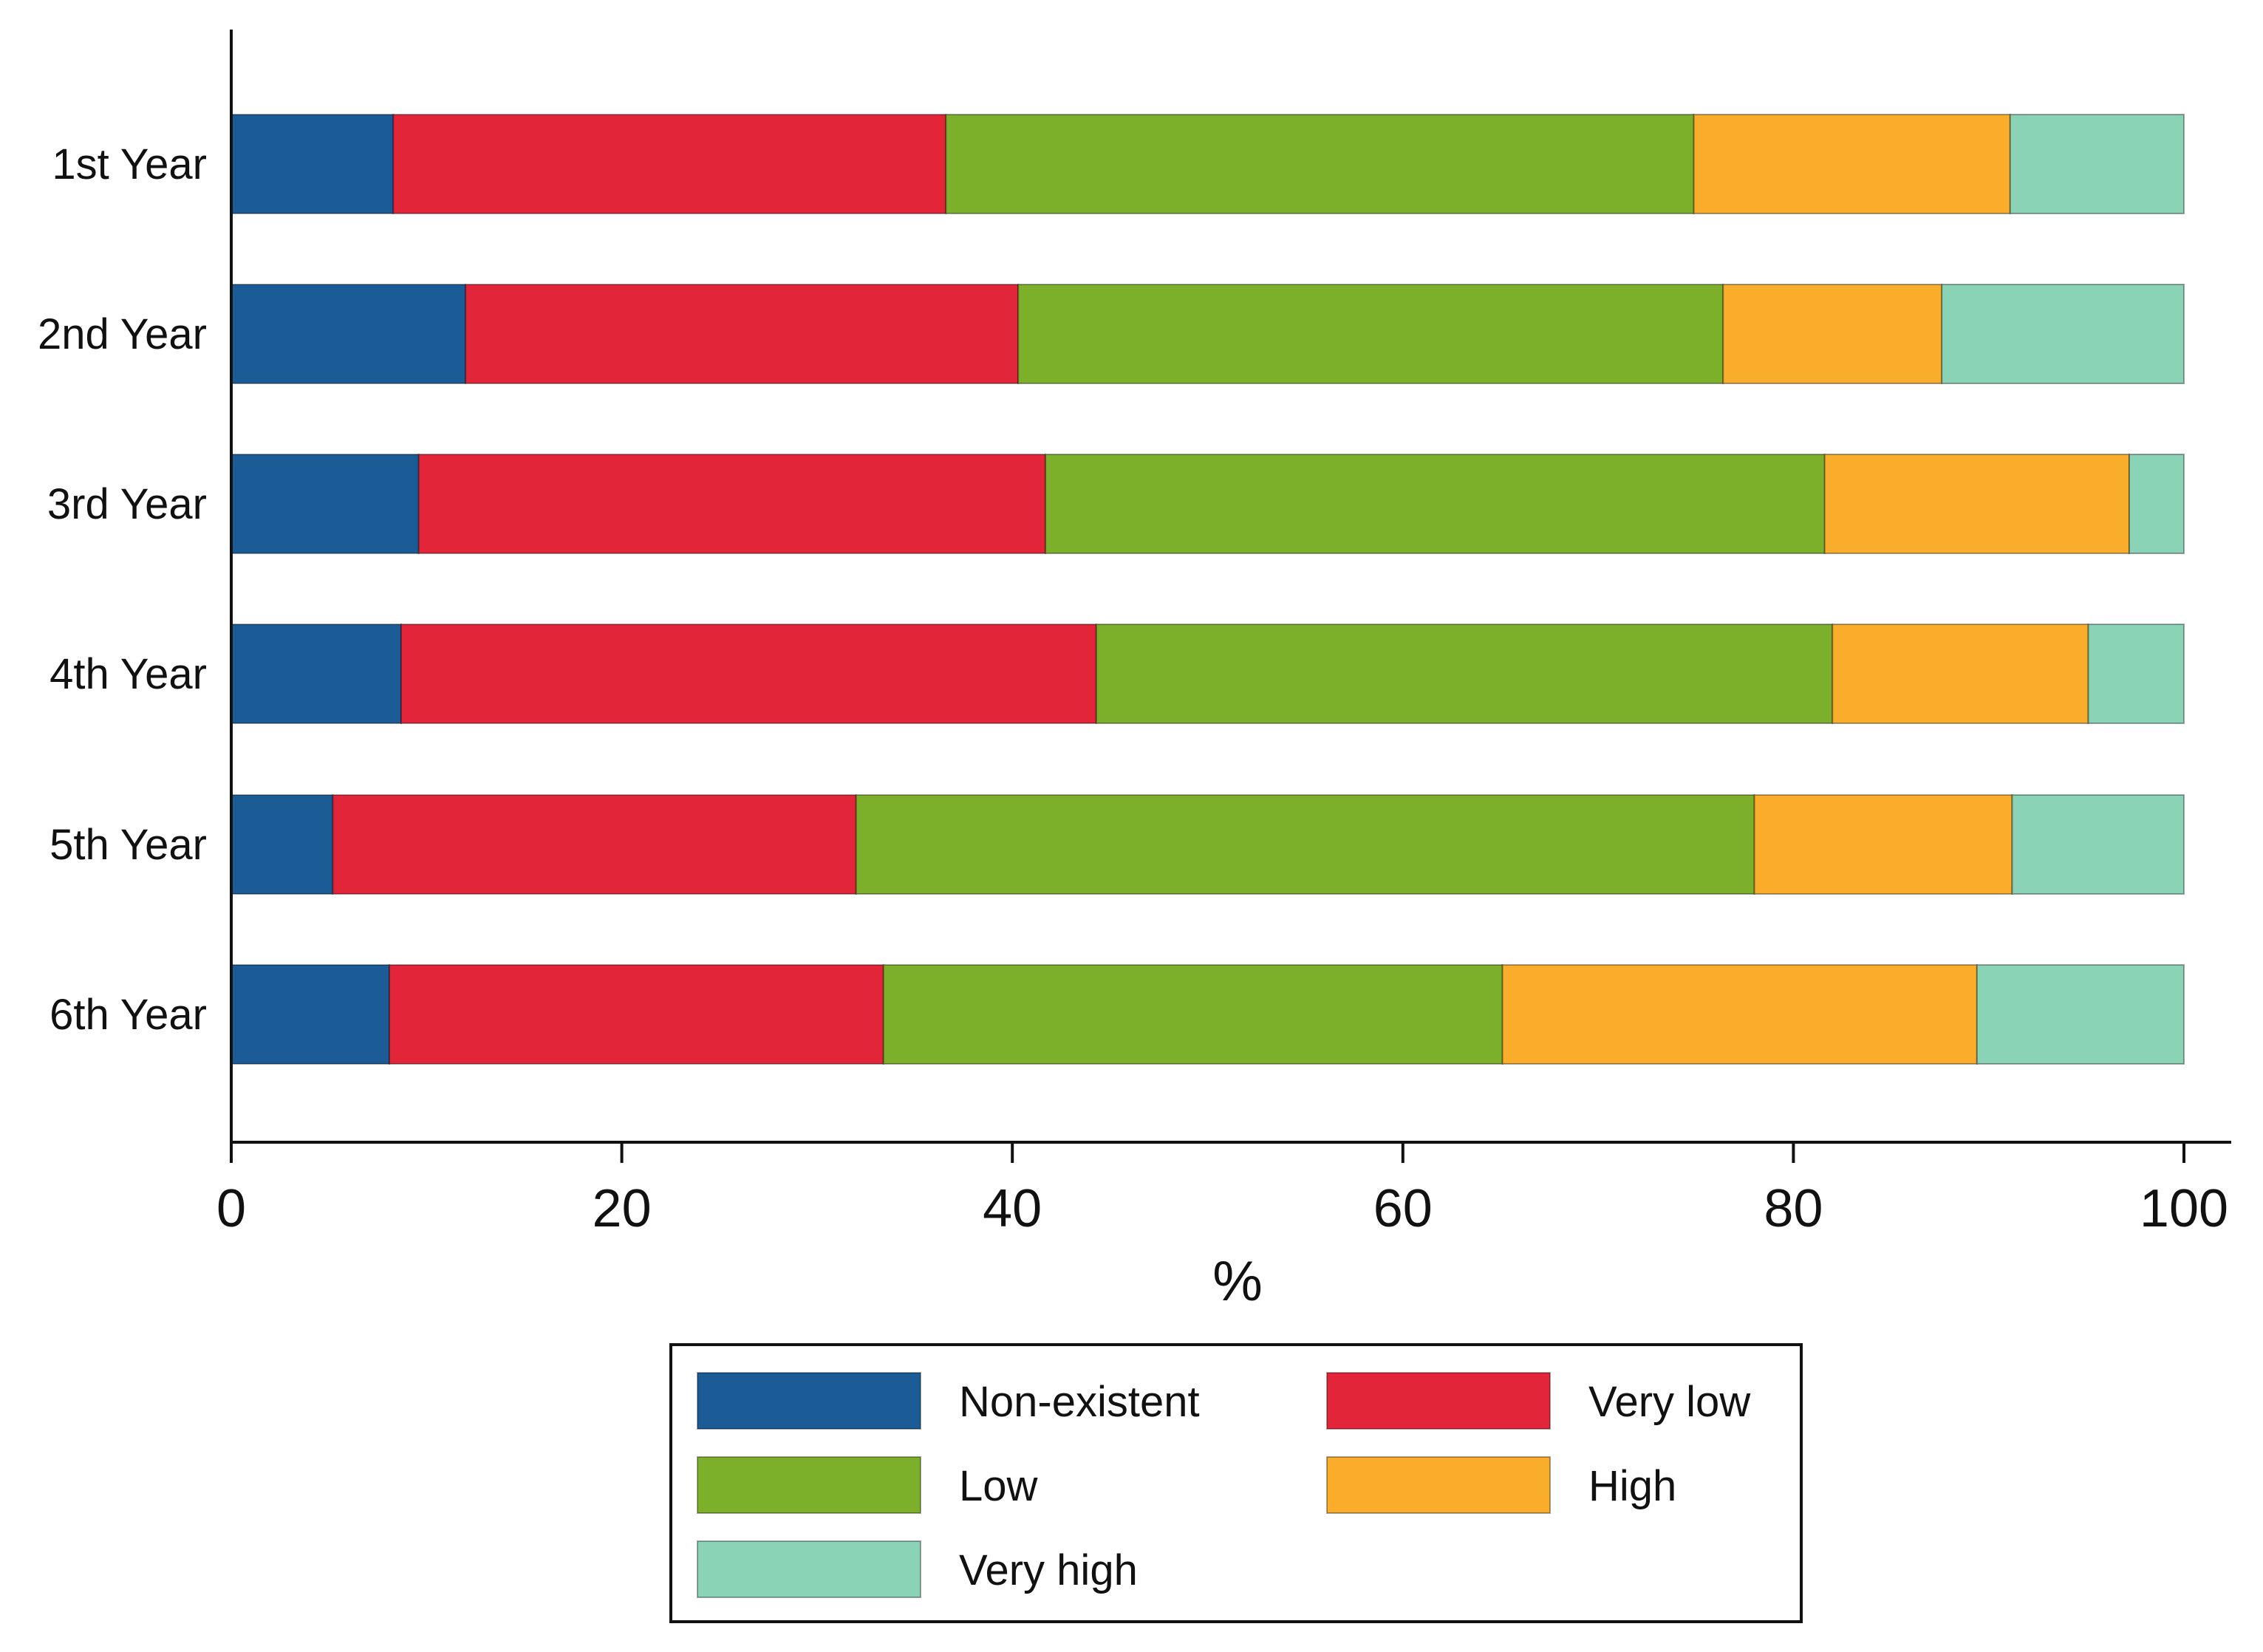 This screenshot has height=1652, width=2263. I want to click on category-label: 3rd Year, so click(127, 504).